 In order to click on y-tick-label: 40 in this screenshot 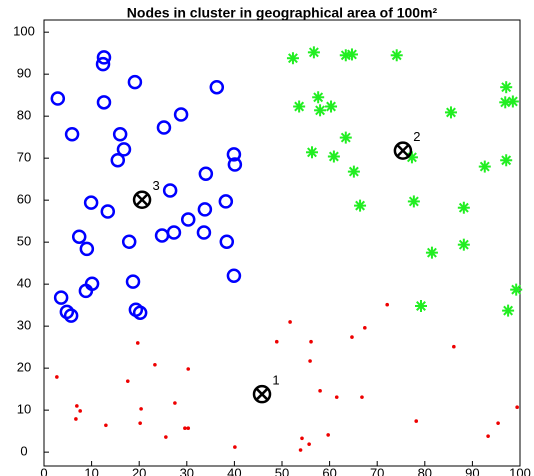, I will do `click(24, 283)`.